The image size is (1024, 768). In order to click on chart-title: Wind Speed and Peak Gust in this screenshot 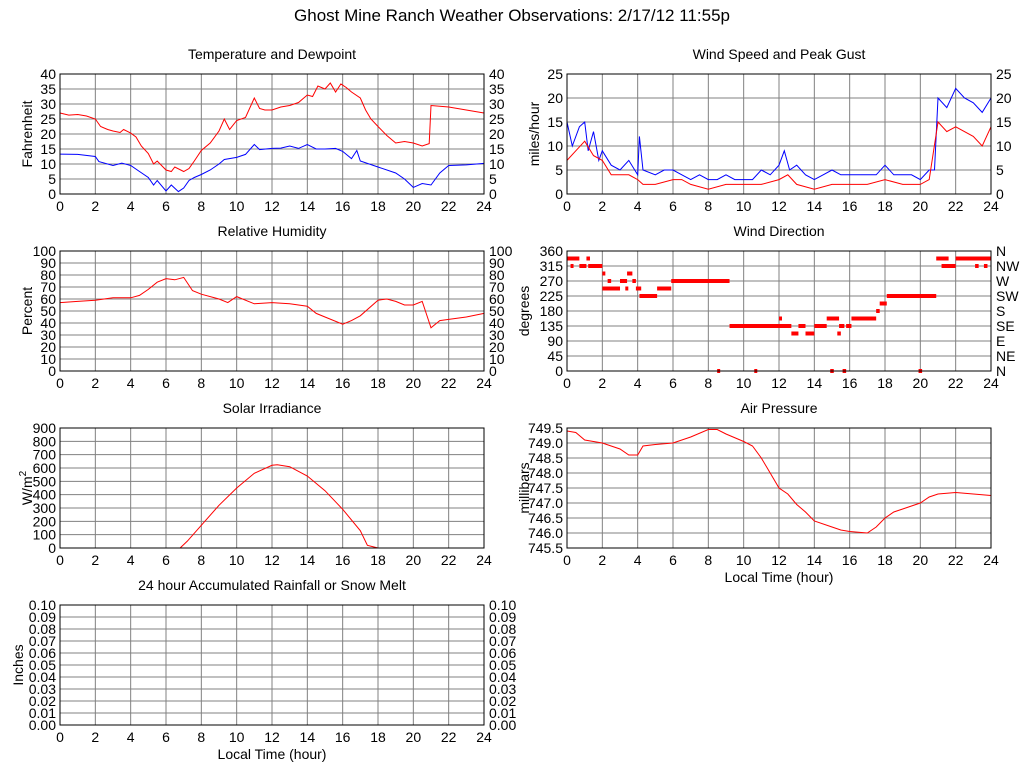, I will do `click(779, 54)`.